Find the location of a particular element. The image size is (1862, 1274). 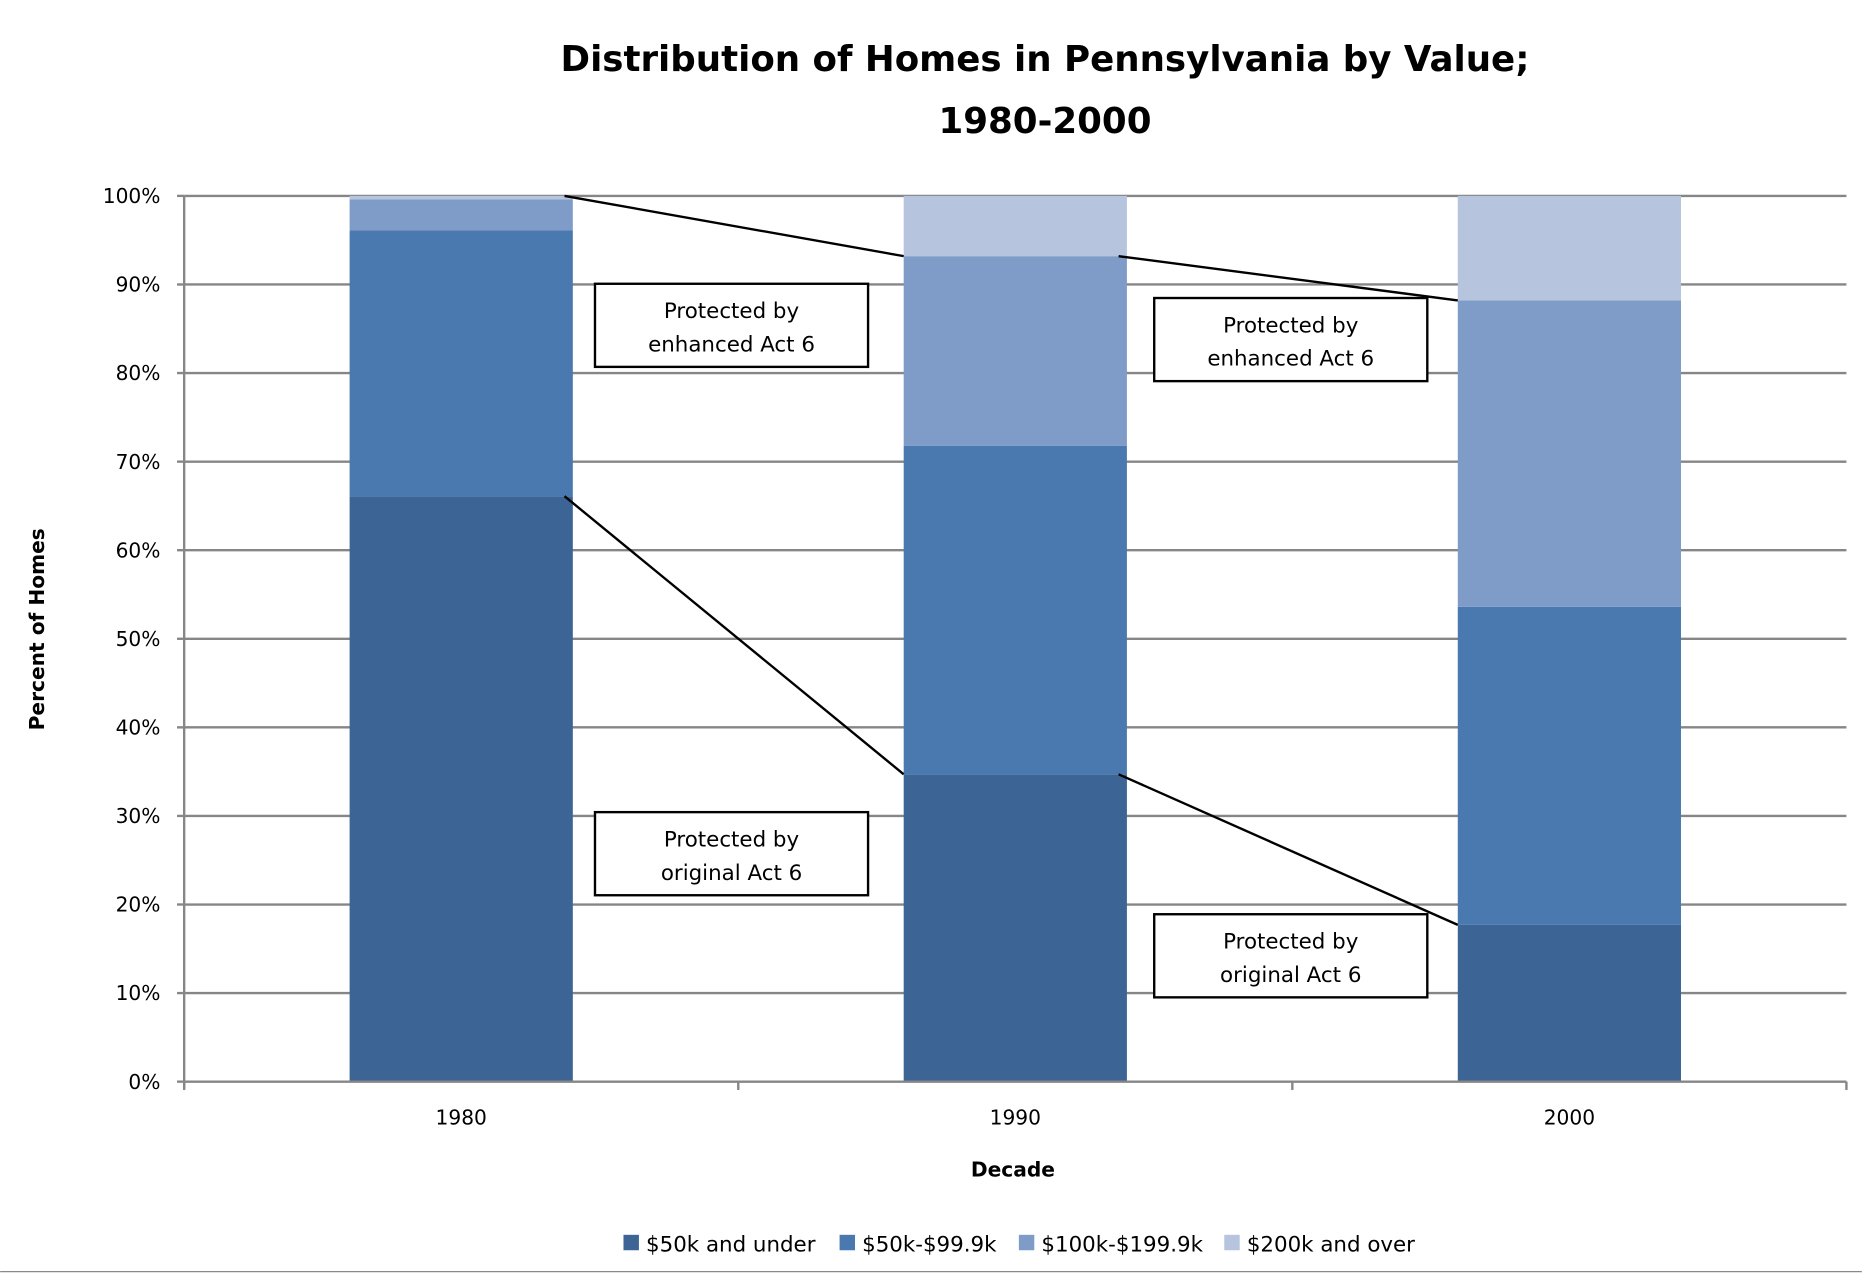

legend-label: $200k and over is located at coordinates (1331, 1244).